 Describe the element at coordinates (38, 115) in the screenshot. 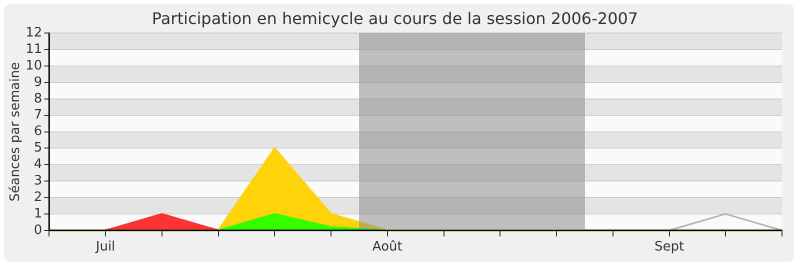

I see `y-tick-label: 7` at that location.